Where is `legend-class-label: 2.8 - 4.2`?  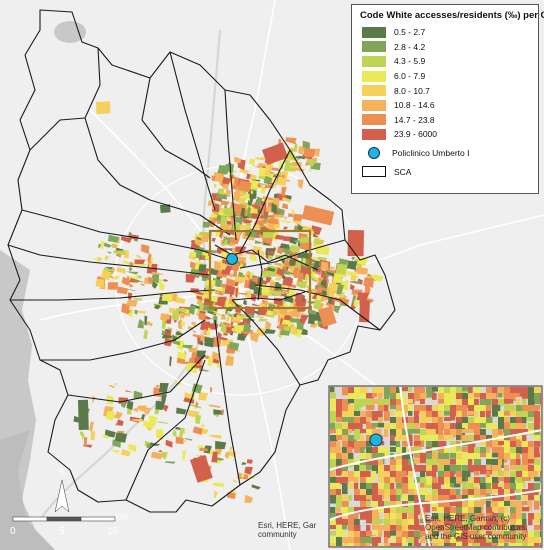
legend-class-label: 2.8 - 4.2 is located at coordinates (410, 46).